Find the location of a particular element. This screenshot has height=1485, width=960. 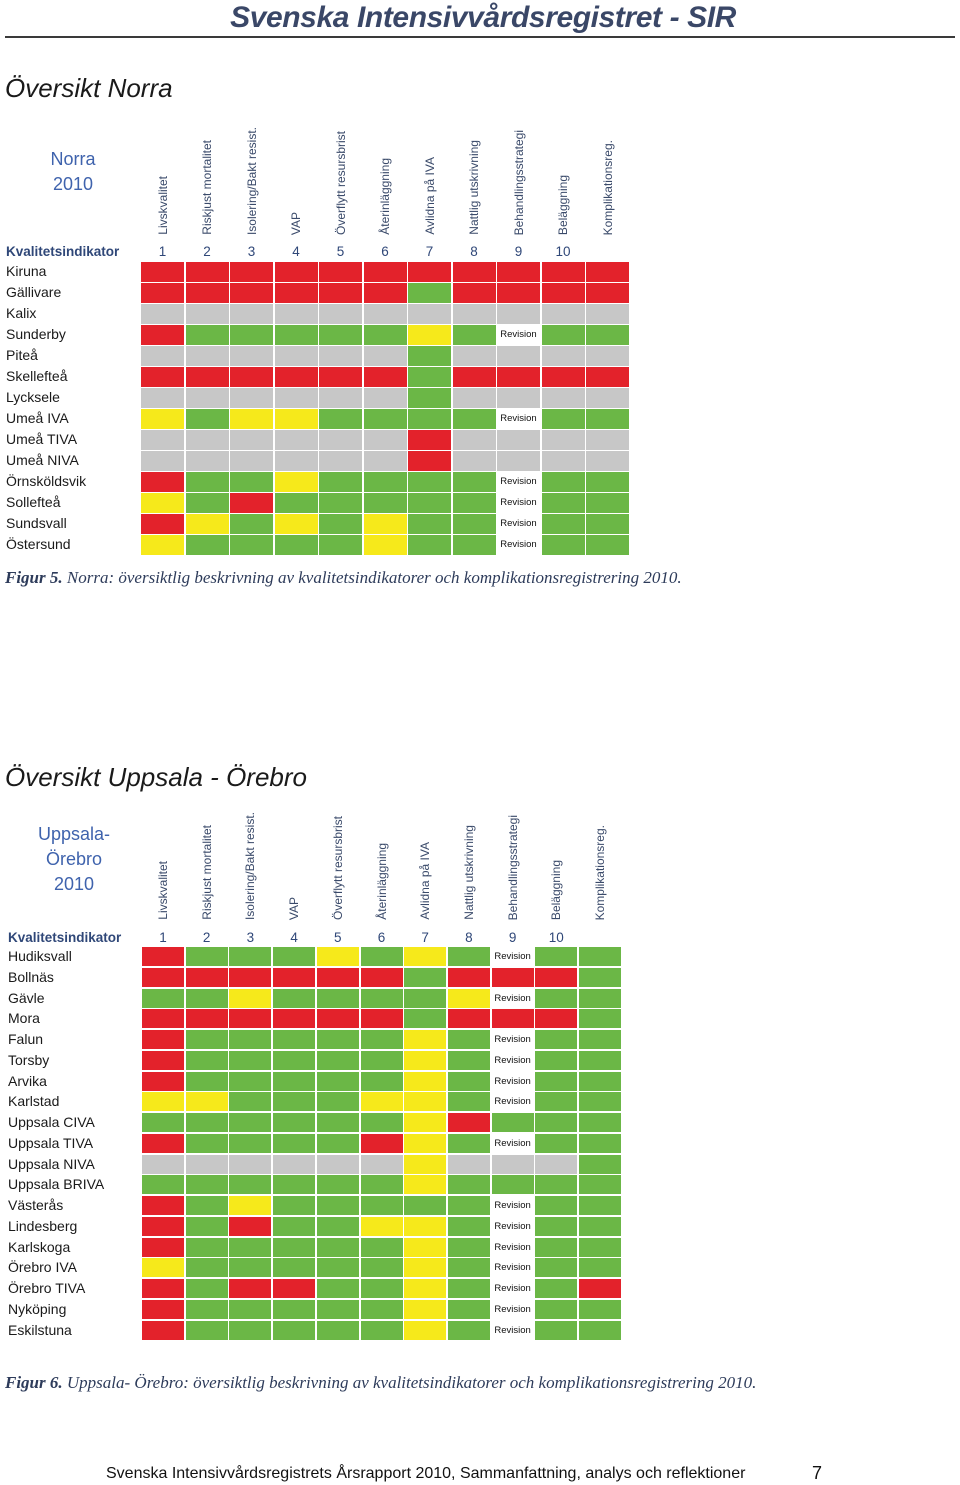

indicator-number: 7 is located at coordinates (425, 937).